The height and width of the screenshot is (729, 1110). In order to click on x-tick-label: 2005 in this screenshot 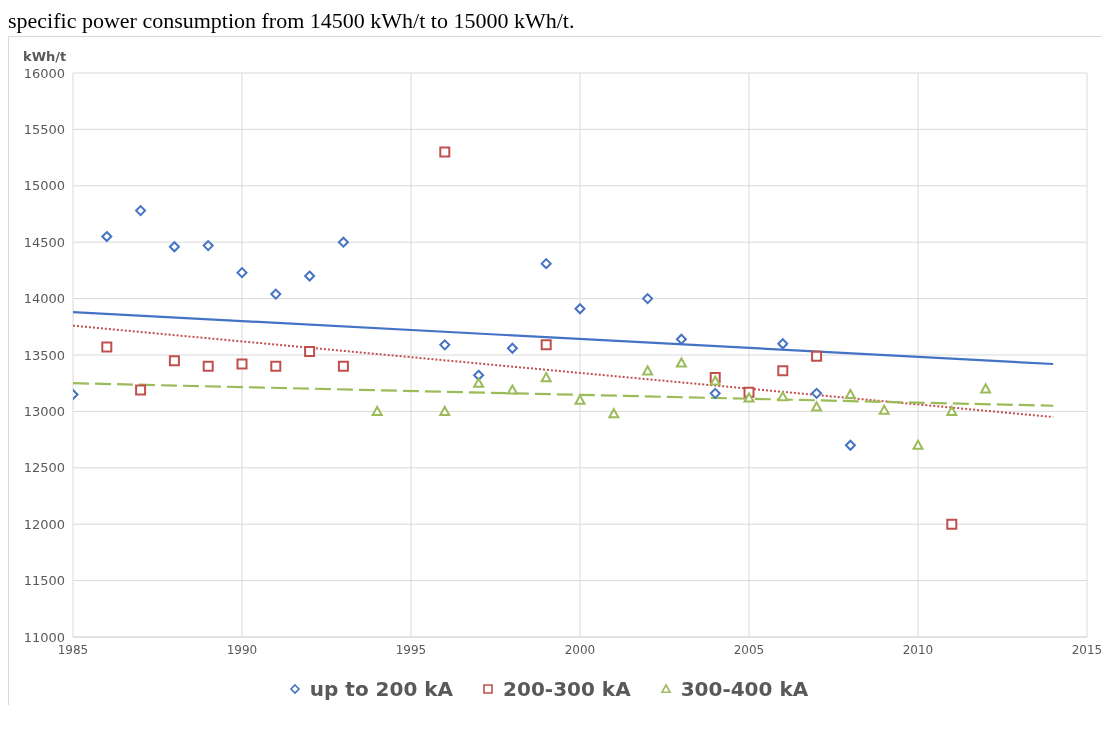, I will do `click(749, 649)`.